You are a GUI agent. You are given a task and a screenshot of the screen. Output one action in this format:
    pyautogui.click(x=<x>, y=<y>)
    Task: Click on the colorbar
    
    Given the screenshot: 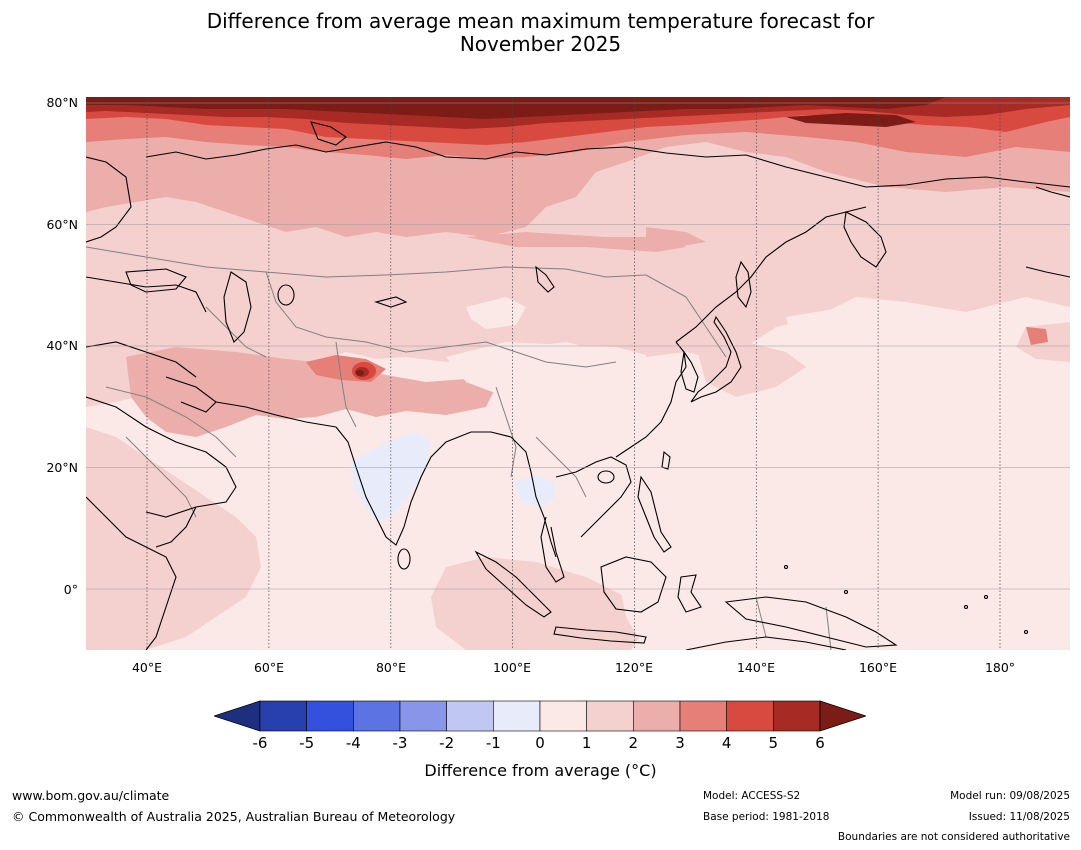 What is the action you would take?
    pyautogui.click(x=540, y=716)
    